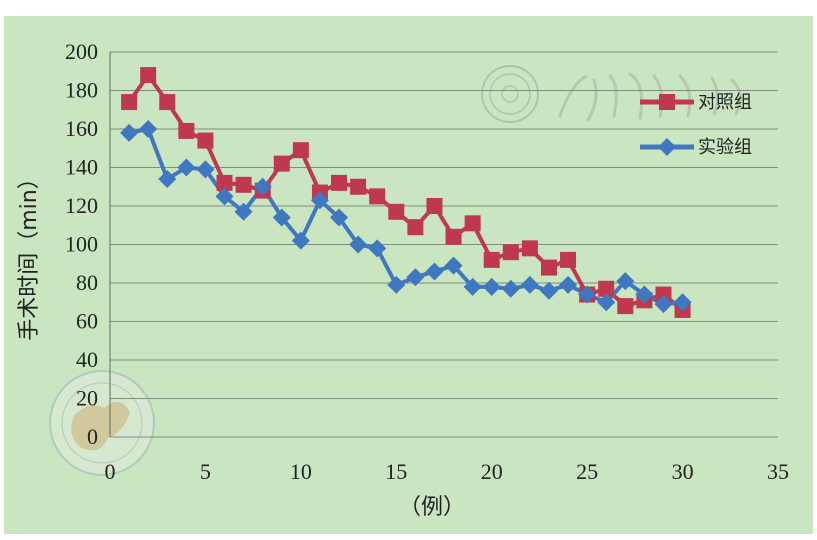 The image size is (817, 540). Describe the element at coordinates (81, 90) in the screenshot. I see `y-tick-label-180: 180` at that location.